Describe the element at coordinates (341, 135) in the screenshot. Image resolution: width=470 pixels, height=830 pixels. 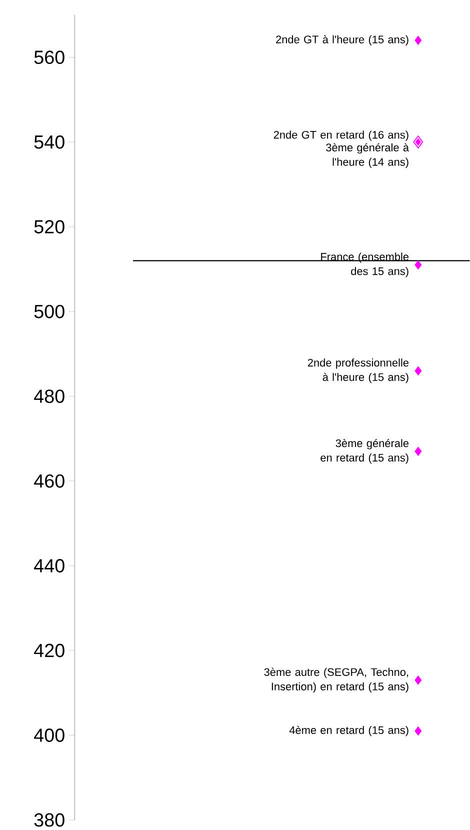
I see `series-label: 2nde GT en retard (16 ans)` at that location.